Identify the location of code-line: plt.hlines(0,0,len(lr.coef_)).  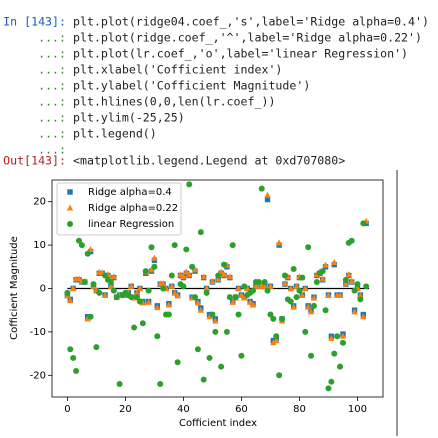
(174, 102).